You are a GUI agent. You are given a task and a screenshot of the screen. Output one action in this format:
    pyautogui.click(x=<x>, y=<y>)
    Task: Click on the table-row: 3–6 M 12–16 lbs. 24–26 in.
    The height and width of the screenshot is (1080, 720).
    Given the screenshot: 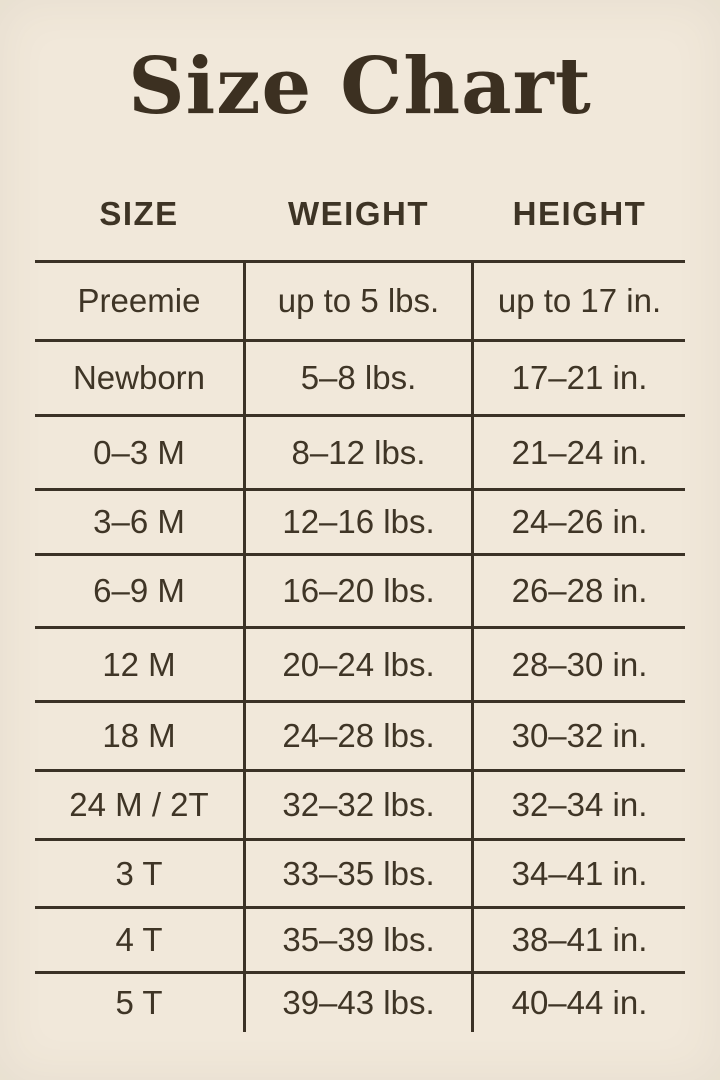 What is the action you would take?
    pyautogui.click(x=360, y=520)
    